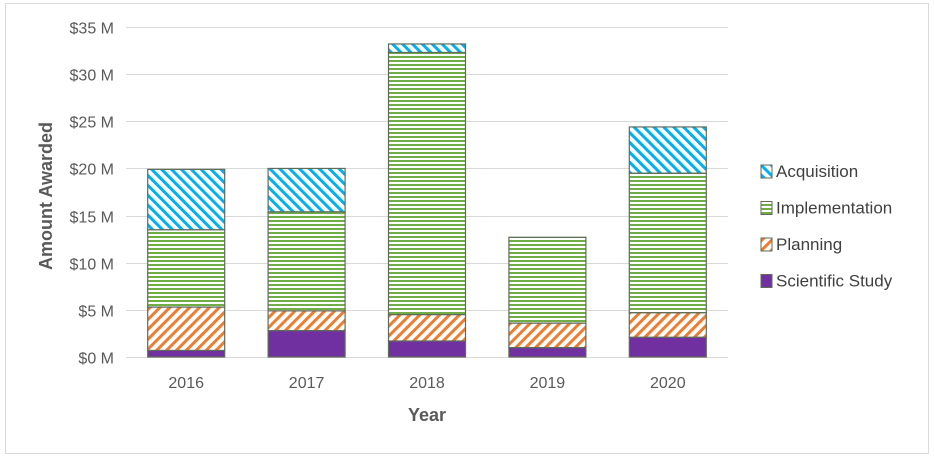 This screenshot has width=934, height=459. Describe the element at coordinates (92, 265) in the screenshot. I see `y-tick-label: $10 M` at that location.